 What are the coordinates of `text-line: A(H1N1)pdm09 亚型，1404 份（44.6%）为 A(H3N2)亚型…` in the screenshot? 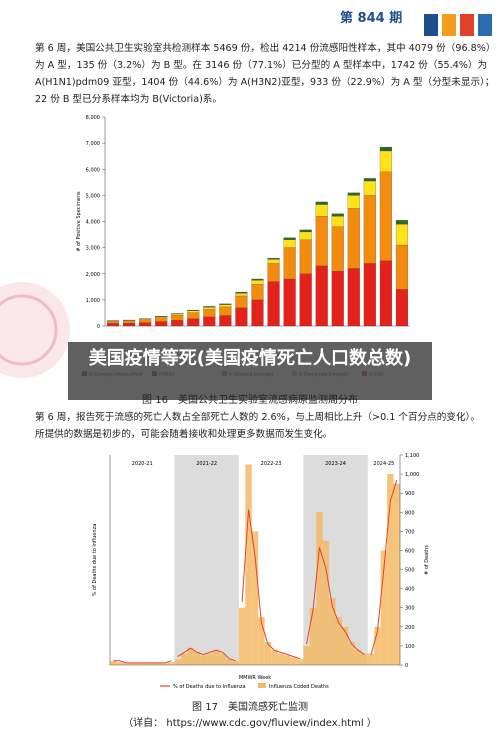 It's located at (265, 82).